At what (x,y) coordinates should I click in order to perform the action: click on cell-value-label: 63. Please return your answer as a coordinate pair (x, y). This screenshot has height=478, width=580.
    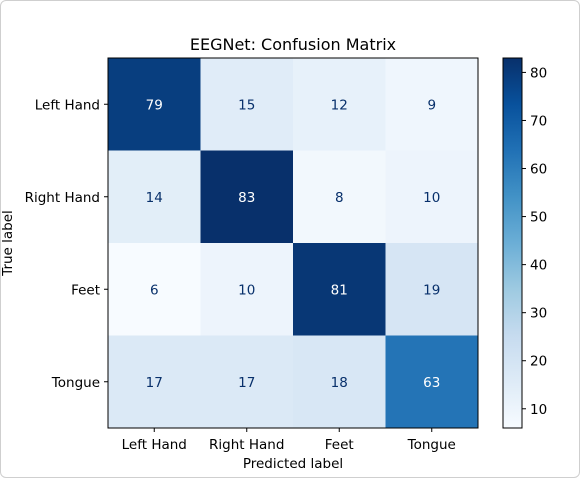
    Looking at the image, I should click on (431, 383).